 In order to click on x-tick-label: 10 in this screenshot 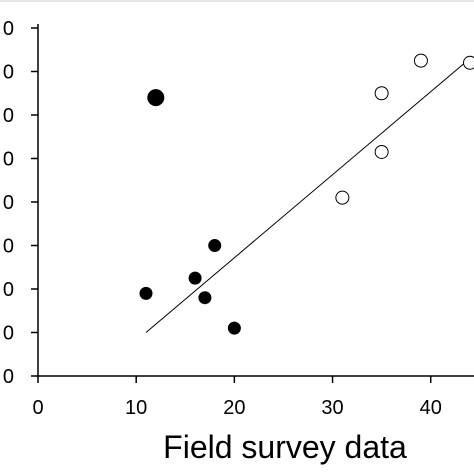, I will do `click(136, 408)`.